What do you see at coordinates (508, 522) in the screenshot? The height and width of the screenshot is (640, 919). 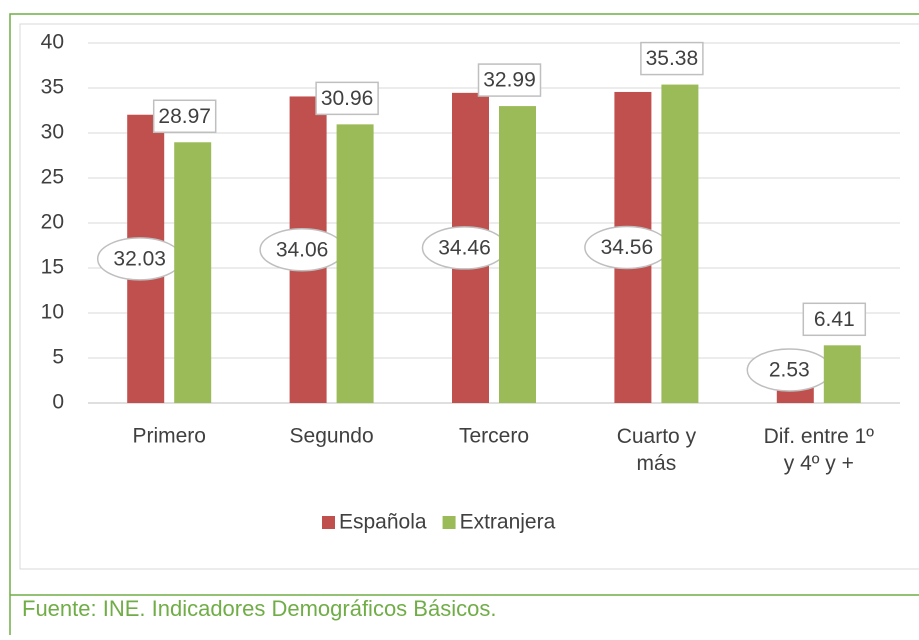 I see `legend-label: Extranjera` at bounding box center [508, 522].